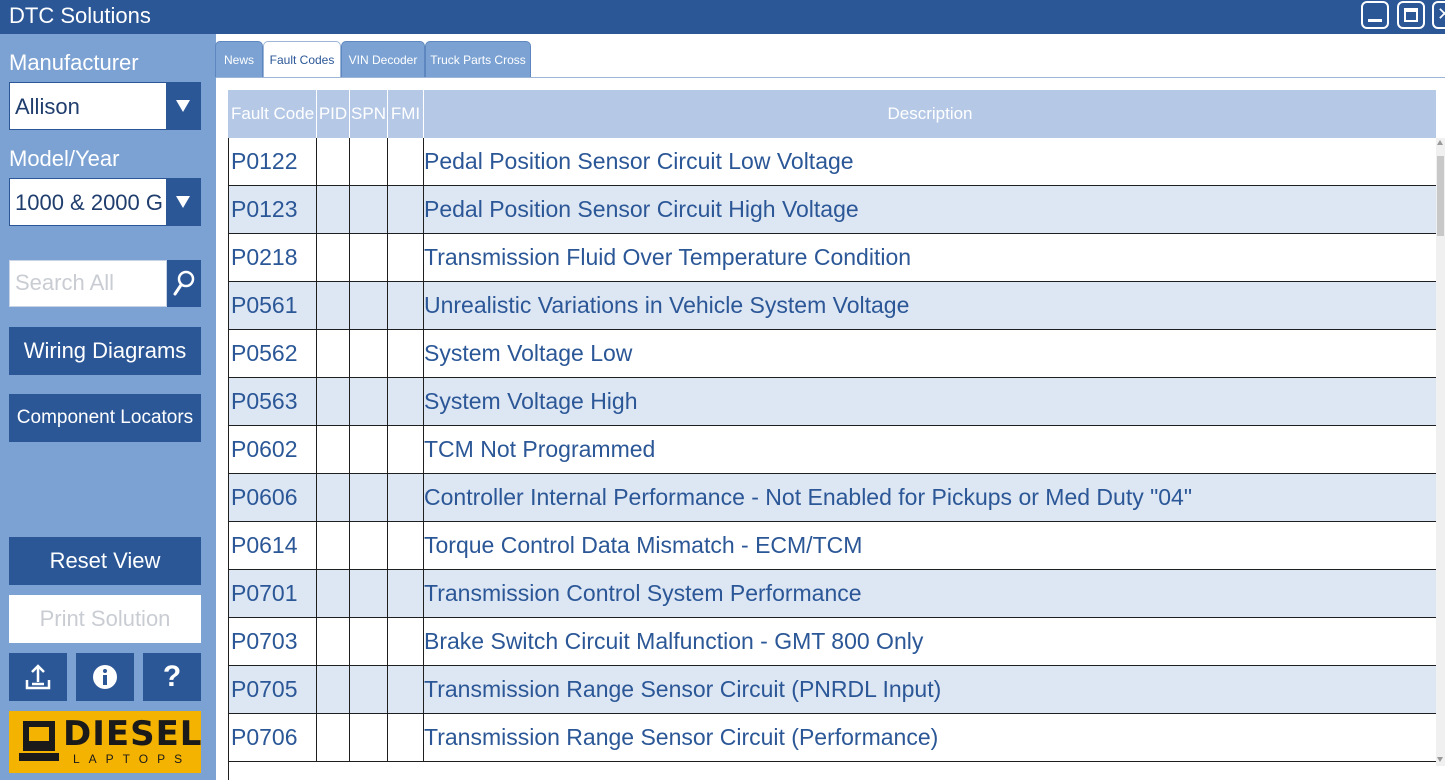 This screenshot has height=780, width=1445. I want to click on cell-fault-code: P0602, so click(264, 449).